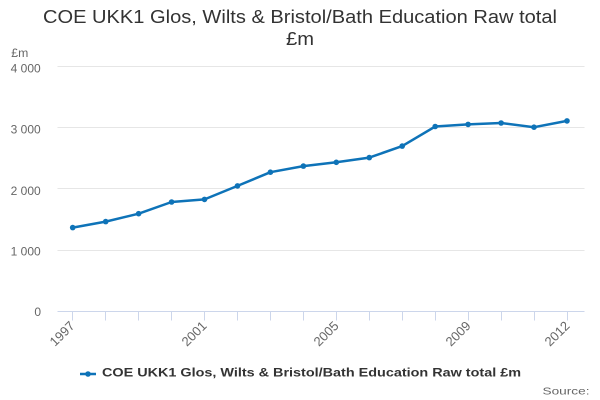 This screenshot has width=600, height=400. I want to click on svg-text: 2 000, so click(26, 191).